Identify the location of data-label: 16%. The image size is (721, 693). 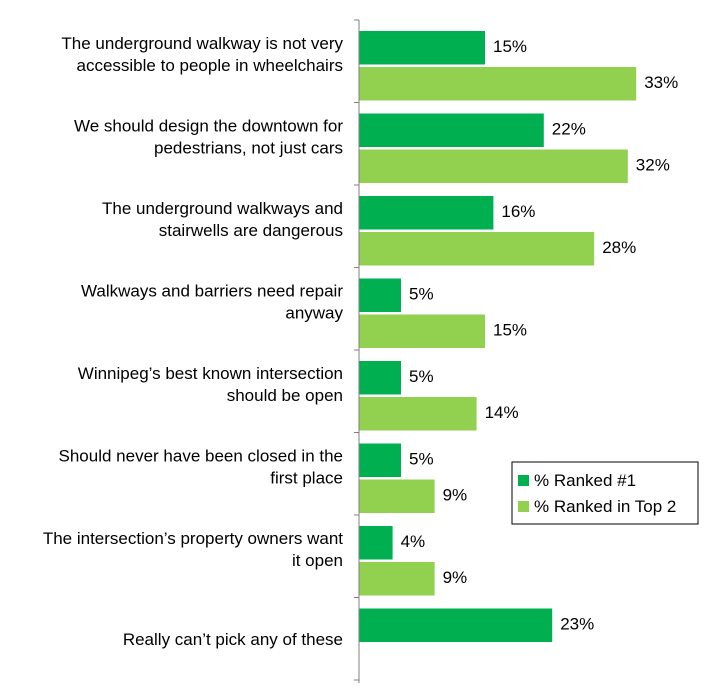
(518, 211).